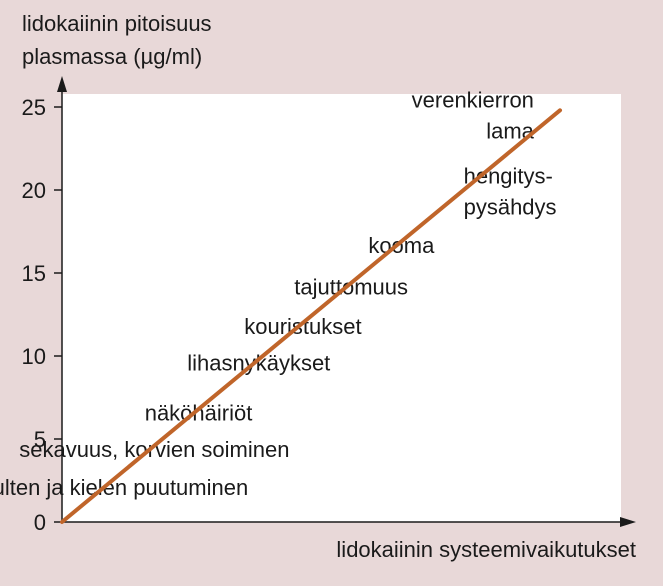  What do you see at coordinates (34, 107) in the screenshot?
I see `y-tick-label: 25` at bounding box center [34, 107].